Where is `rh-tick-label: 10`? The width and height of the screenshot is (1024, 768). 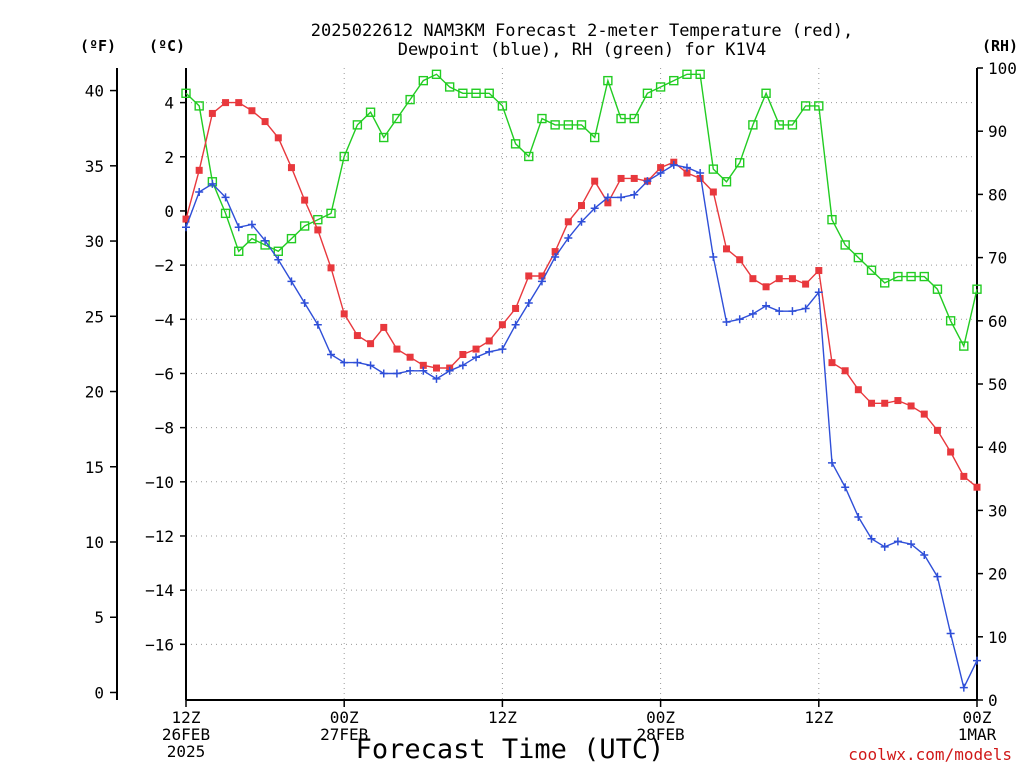 rh-tick-label: 10 is located at coordinates (997, 637).